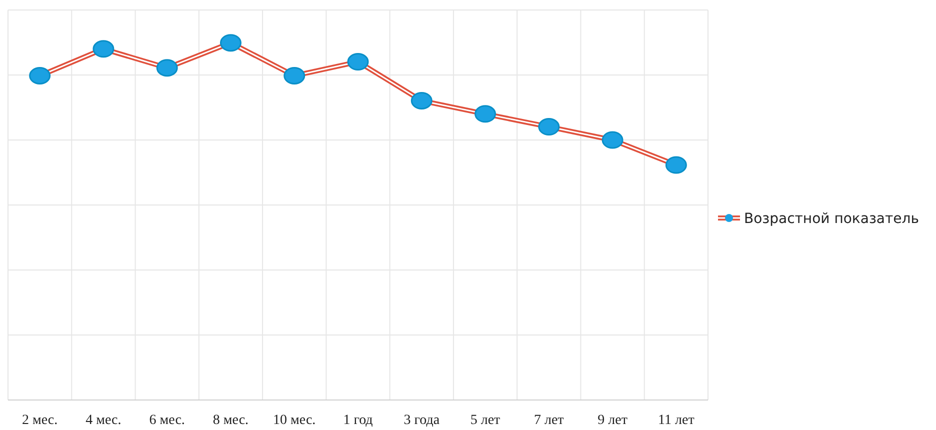 The height and width of the screenshot is (430, 936). I want to click on x-tick-label: 10 мес., so click(294, 420).